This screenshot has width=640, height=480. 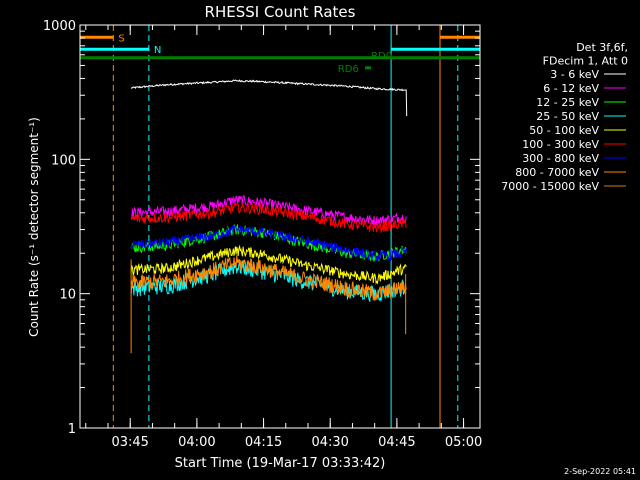 I want to click on legend-label: 300 - 800 keV, so click(x=560, y=158).